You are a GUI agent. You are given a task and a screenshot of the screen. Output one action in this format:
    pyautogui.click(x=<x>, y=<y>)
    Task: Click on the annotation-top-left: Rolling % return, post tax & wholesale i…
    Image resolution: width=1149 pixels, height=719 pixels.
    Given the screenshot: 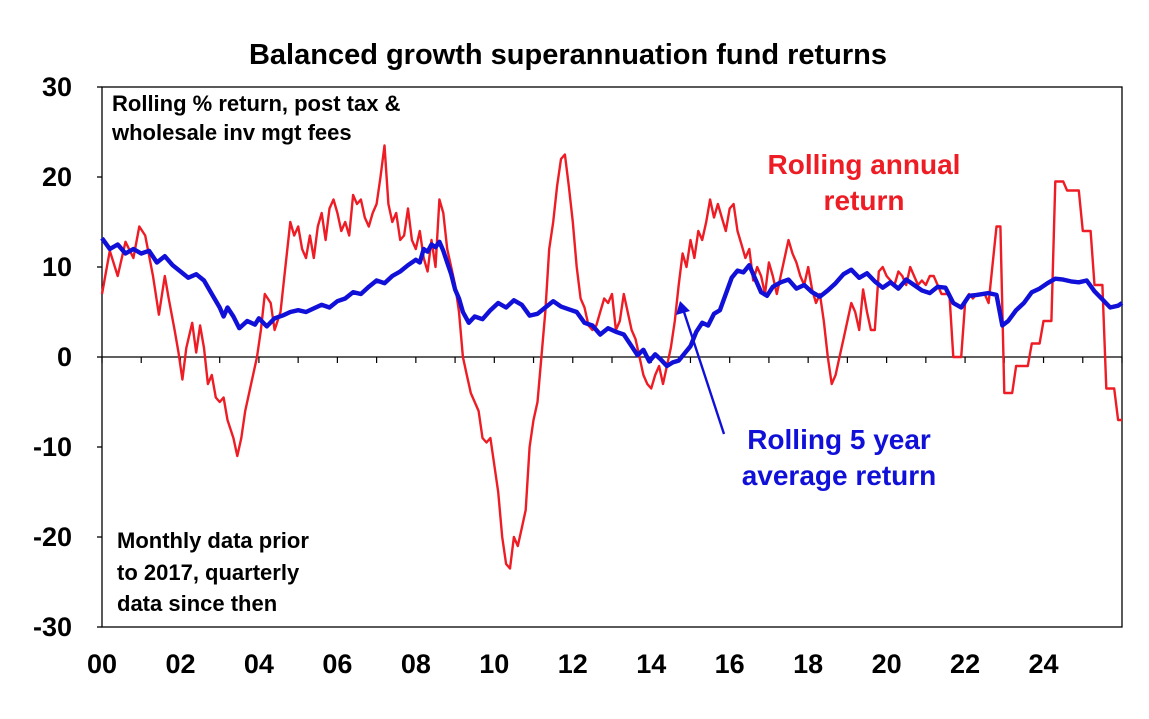 What is the action you would take?
    pyautogui.click(x=256, y=118)
    